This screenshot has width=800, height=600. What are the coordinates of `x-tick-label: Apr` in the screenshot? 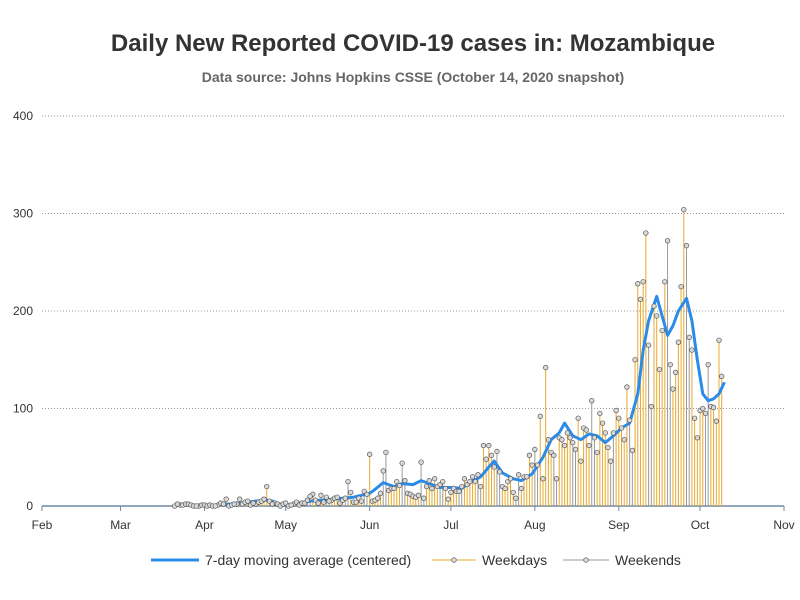 It's located at (204, 525).